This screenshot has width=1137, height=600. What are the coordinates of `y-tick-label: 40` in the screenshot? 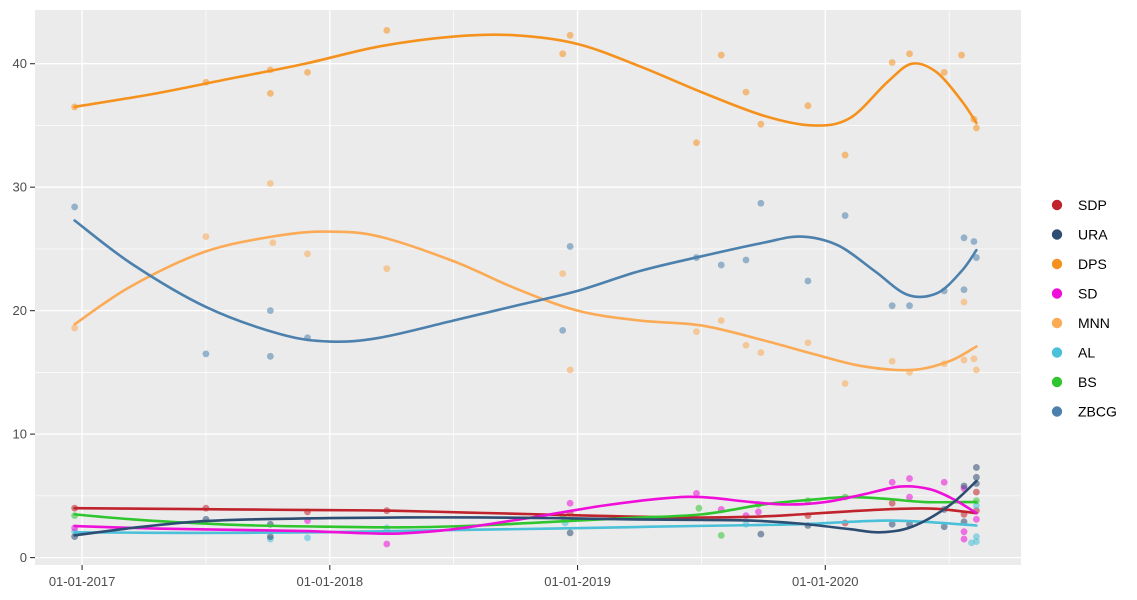 It's located at (20, 63).